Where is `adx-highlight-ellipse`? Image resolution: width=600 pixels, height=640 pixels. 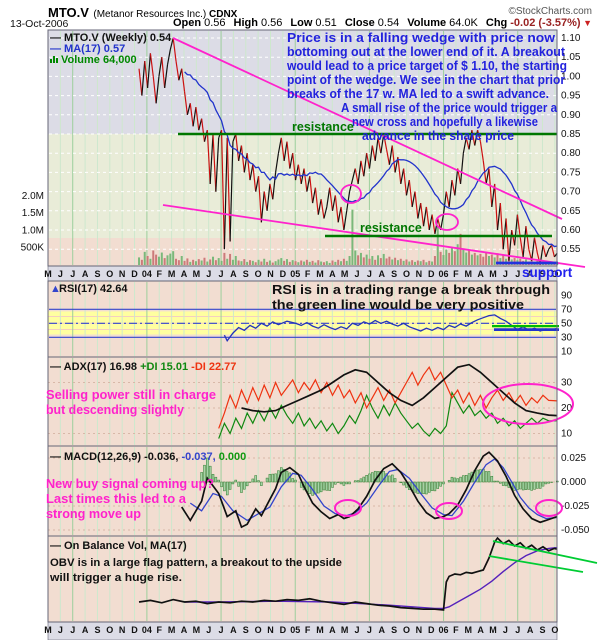 adx-highlight-ellipse is located at coordinates (528, 404).